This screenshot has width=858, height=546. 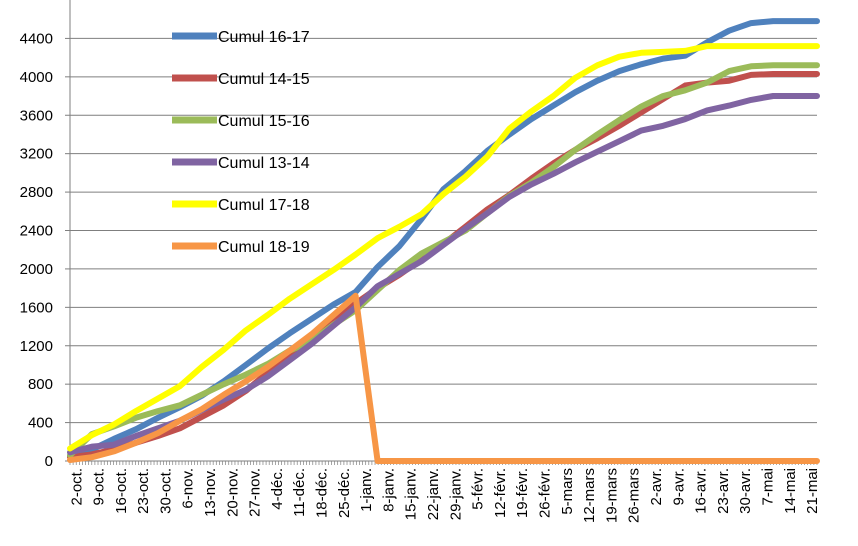 What do you see at coordinates (478, 489) in the screenshot?
I see `x-tick-label: 5-févr.` at bounding box center [478, 489].